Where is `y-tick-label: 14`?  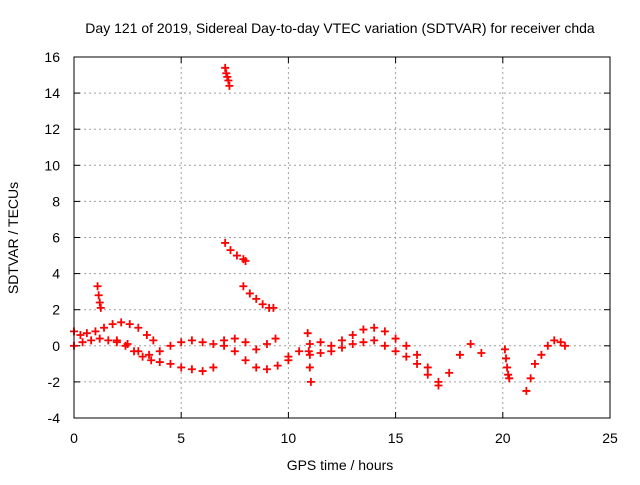 y-tick-label: 14 is located at coordinates (52, 93).